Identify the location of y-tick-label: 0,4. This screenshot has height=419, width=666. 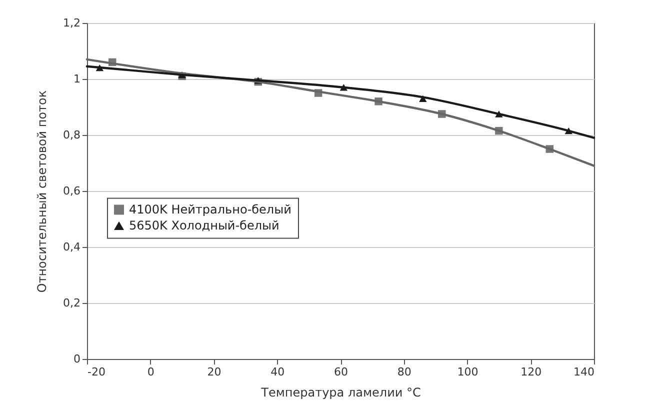
(71, 247).